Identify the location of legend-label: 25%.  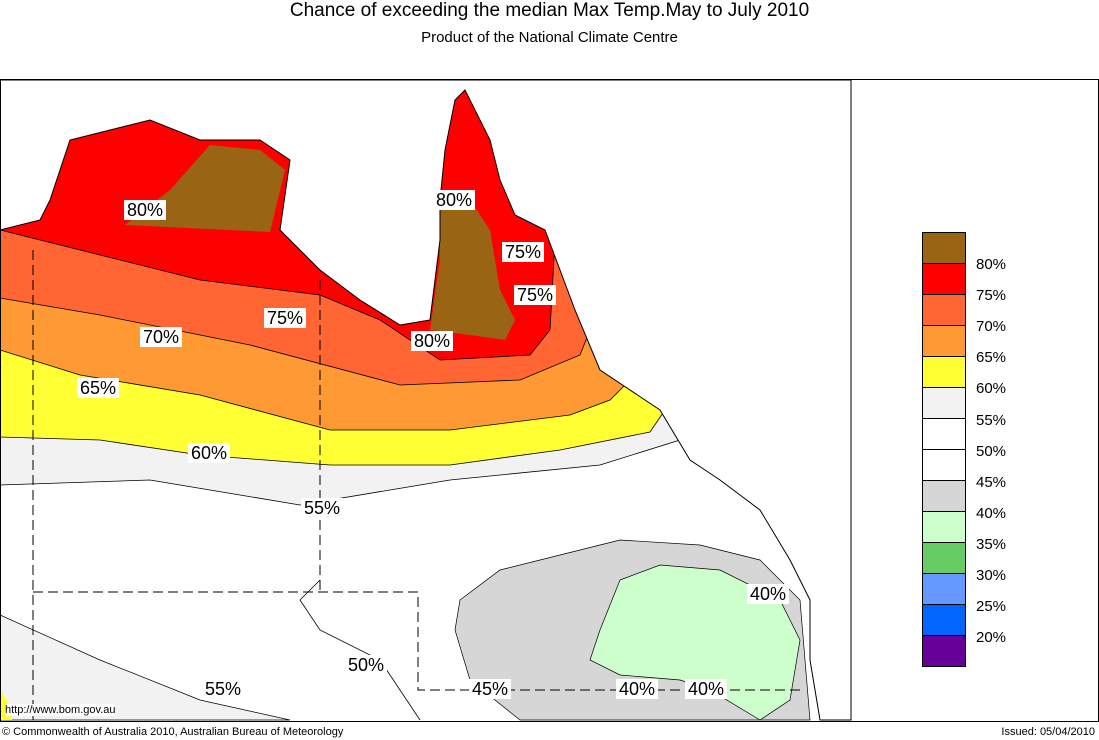
(991, 607).